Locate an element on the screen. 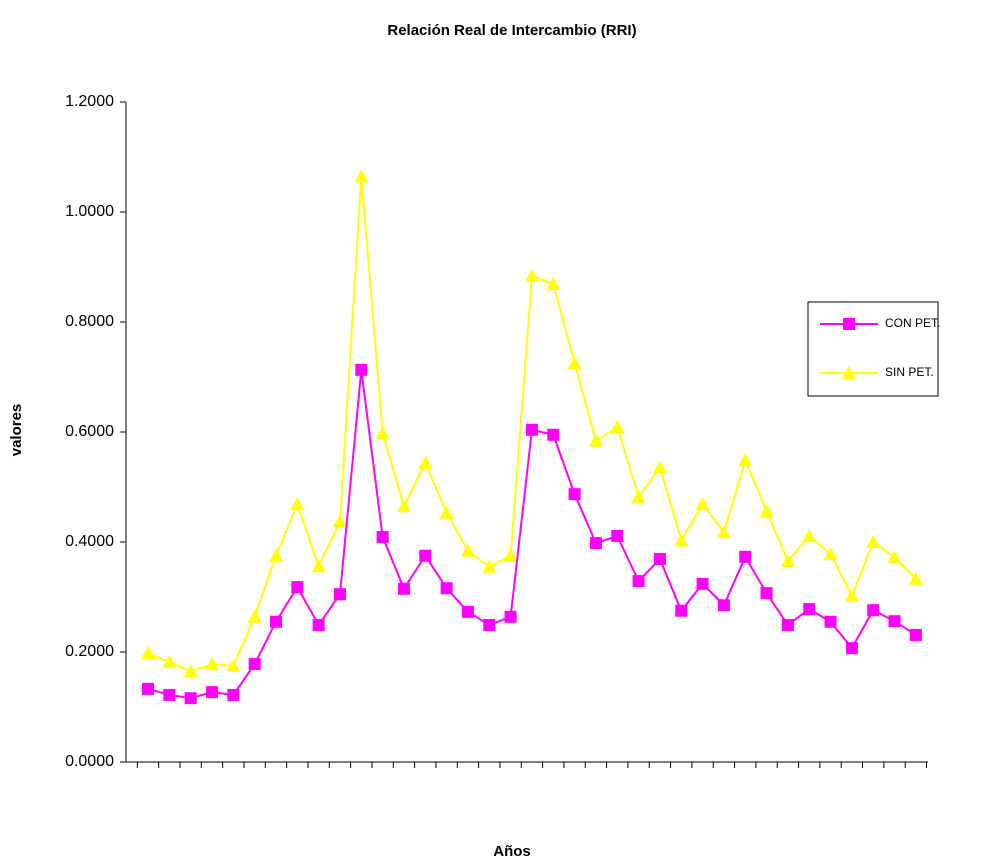 The width and height of the screenshot is (1008, 866). y-tick-label: 0.8000 is located at coordinates (89, 321).